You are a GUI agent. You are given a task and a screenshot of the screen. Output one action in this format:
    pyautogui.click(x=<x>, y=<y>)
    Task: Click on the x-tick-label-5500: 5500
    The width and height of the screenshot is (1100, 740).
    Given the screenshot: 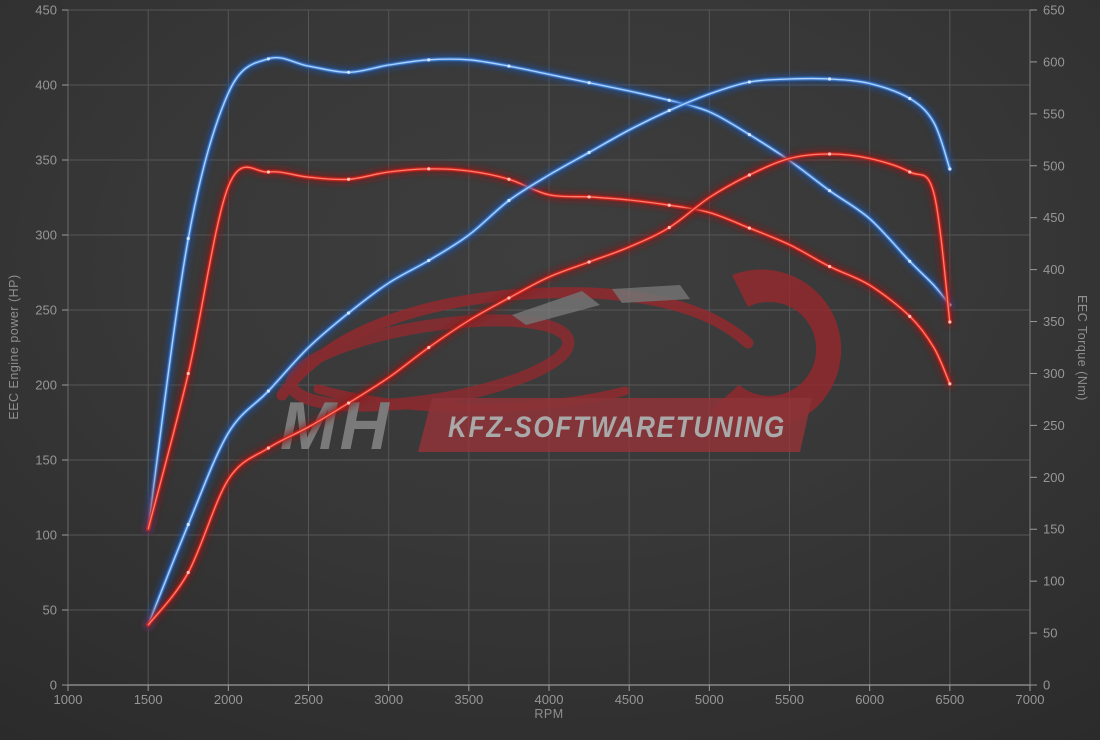 What is the action you would take?
    pyautogui.click(x=789, y=699)
    